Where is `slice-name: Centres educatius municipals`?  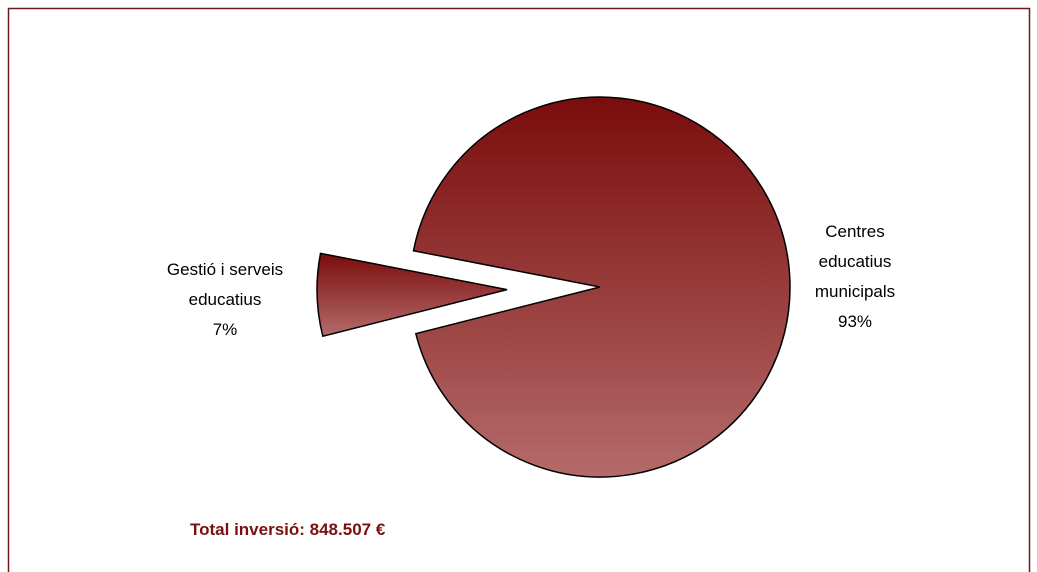
slice-name: Centres educatius municipals is located at coordinates (855, 261).